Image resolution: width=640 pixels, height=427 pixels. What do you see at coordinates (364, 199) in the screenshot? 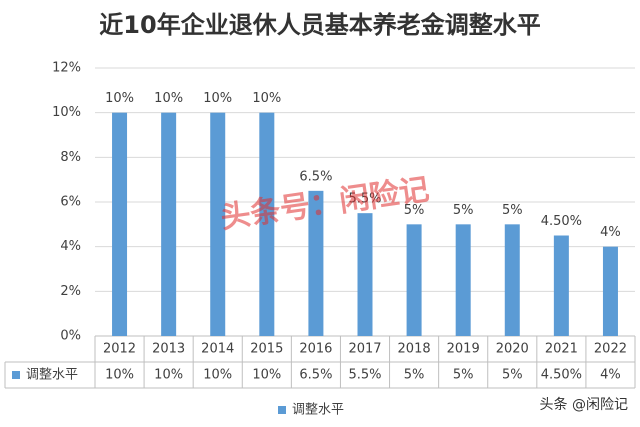
I see `data-label: 5.5%` at bounding box center [364, 199].